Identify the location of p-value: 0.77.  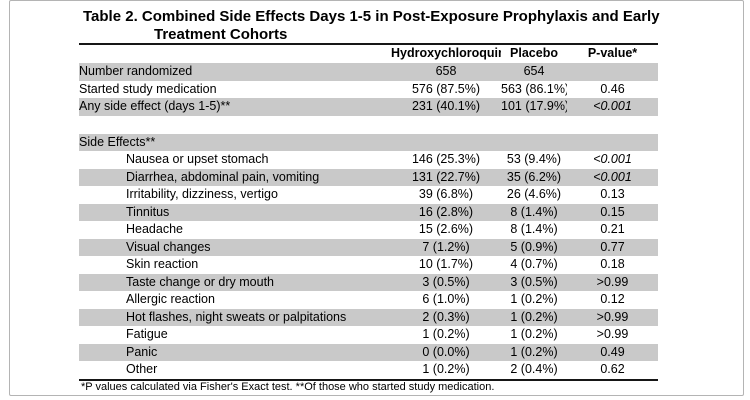
(612, 247).